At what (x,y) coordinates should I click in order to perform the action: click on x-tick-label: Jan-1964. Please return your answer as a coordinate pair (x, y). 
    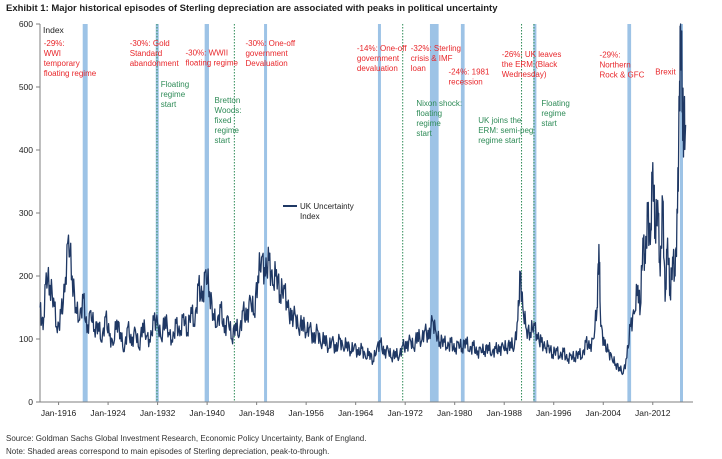
    Looking at the image, I should click on (356, 413).